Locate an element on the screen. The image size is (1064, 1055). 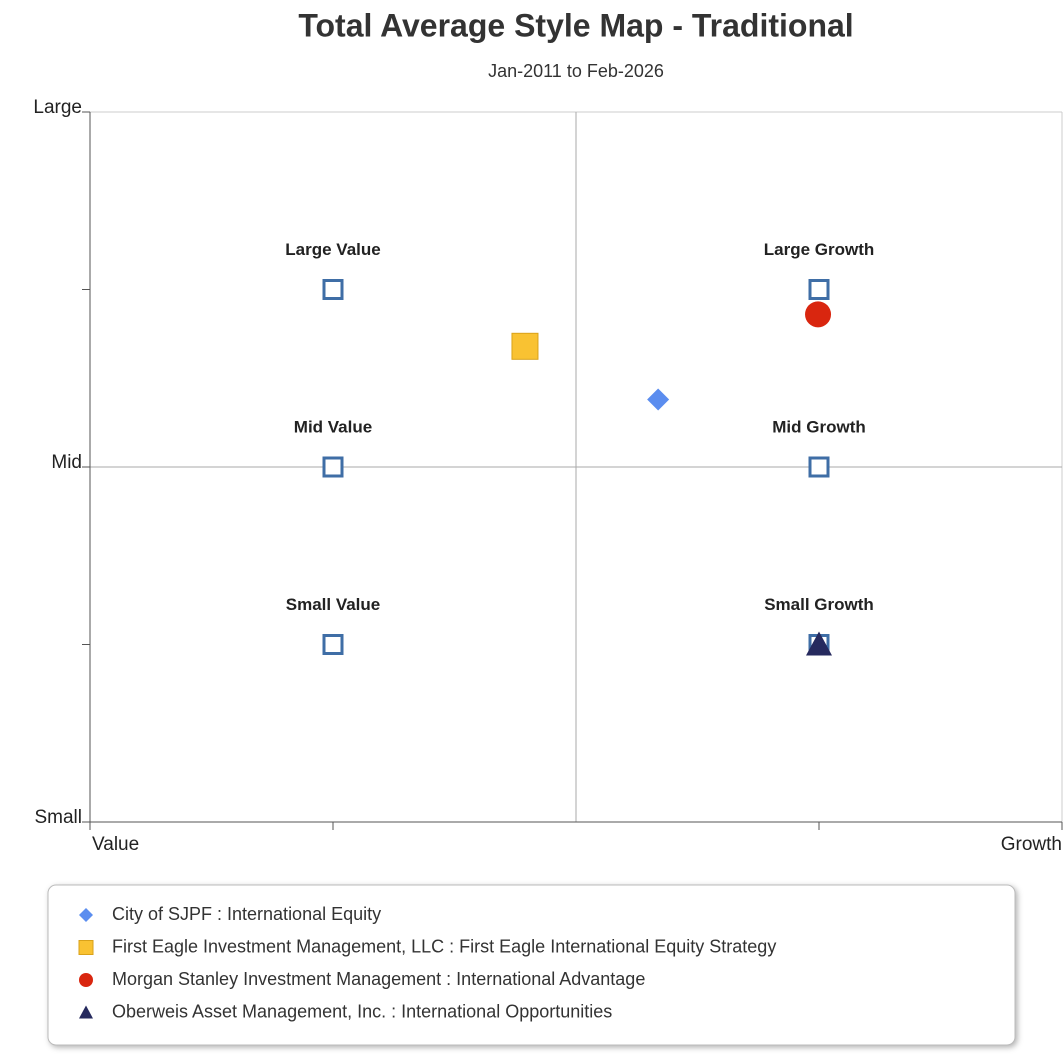
chart-title: Total Average Style Map - Traditional is located at coordinates (575, 25).